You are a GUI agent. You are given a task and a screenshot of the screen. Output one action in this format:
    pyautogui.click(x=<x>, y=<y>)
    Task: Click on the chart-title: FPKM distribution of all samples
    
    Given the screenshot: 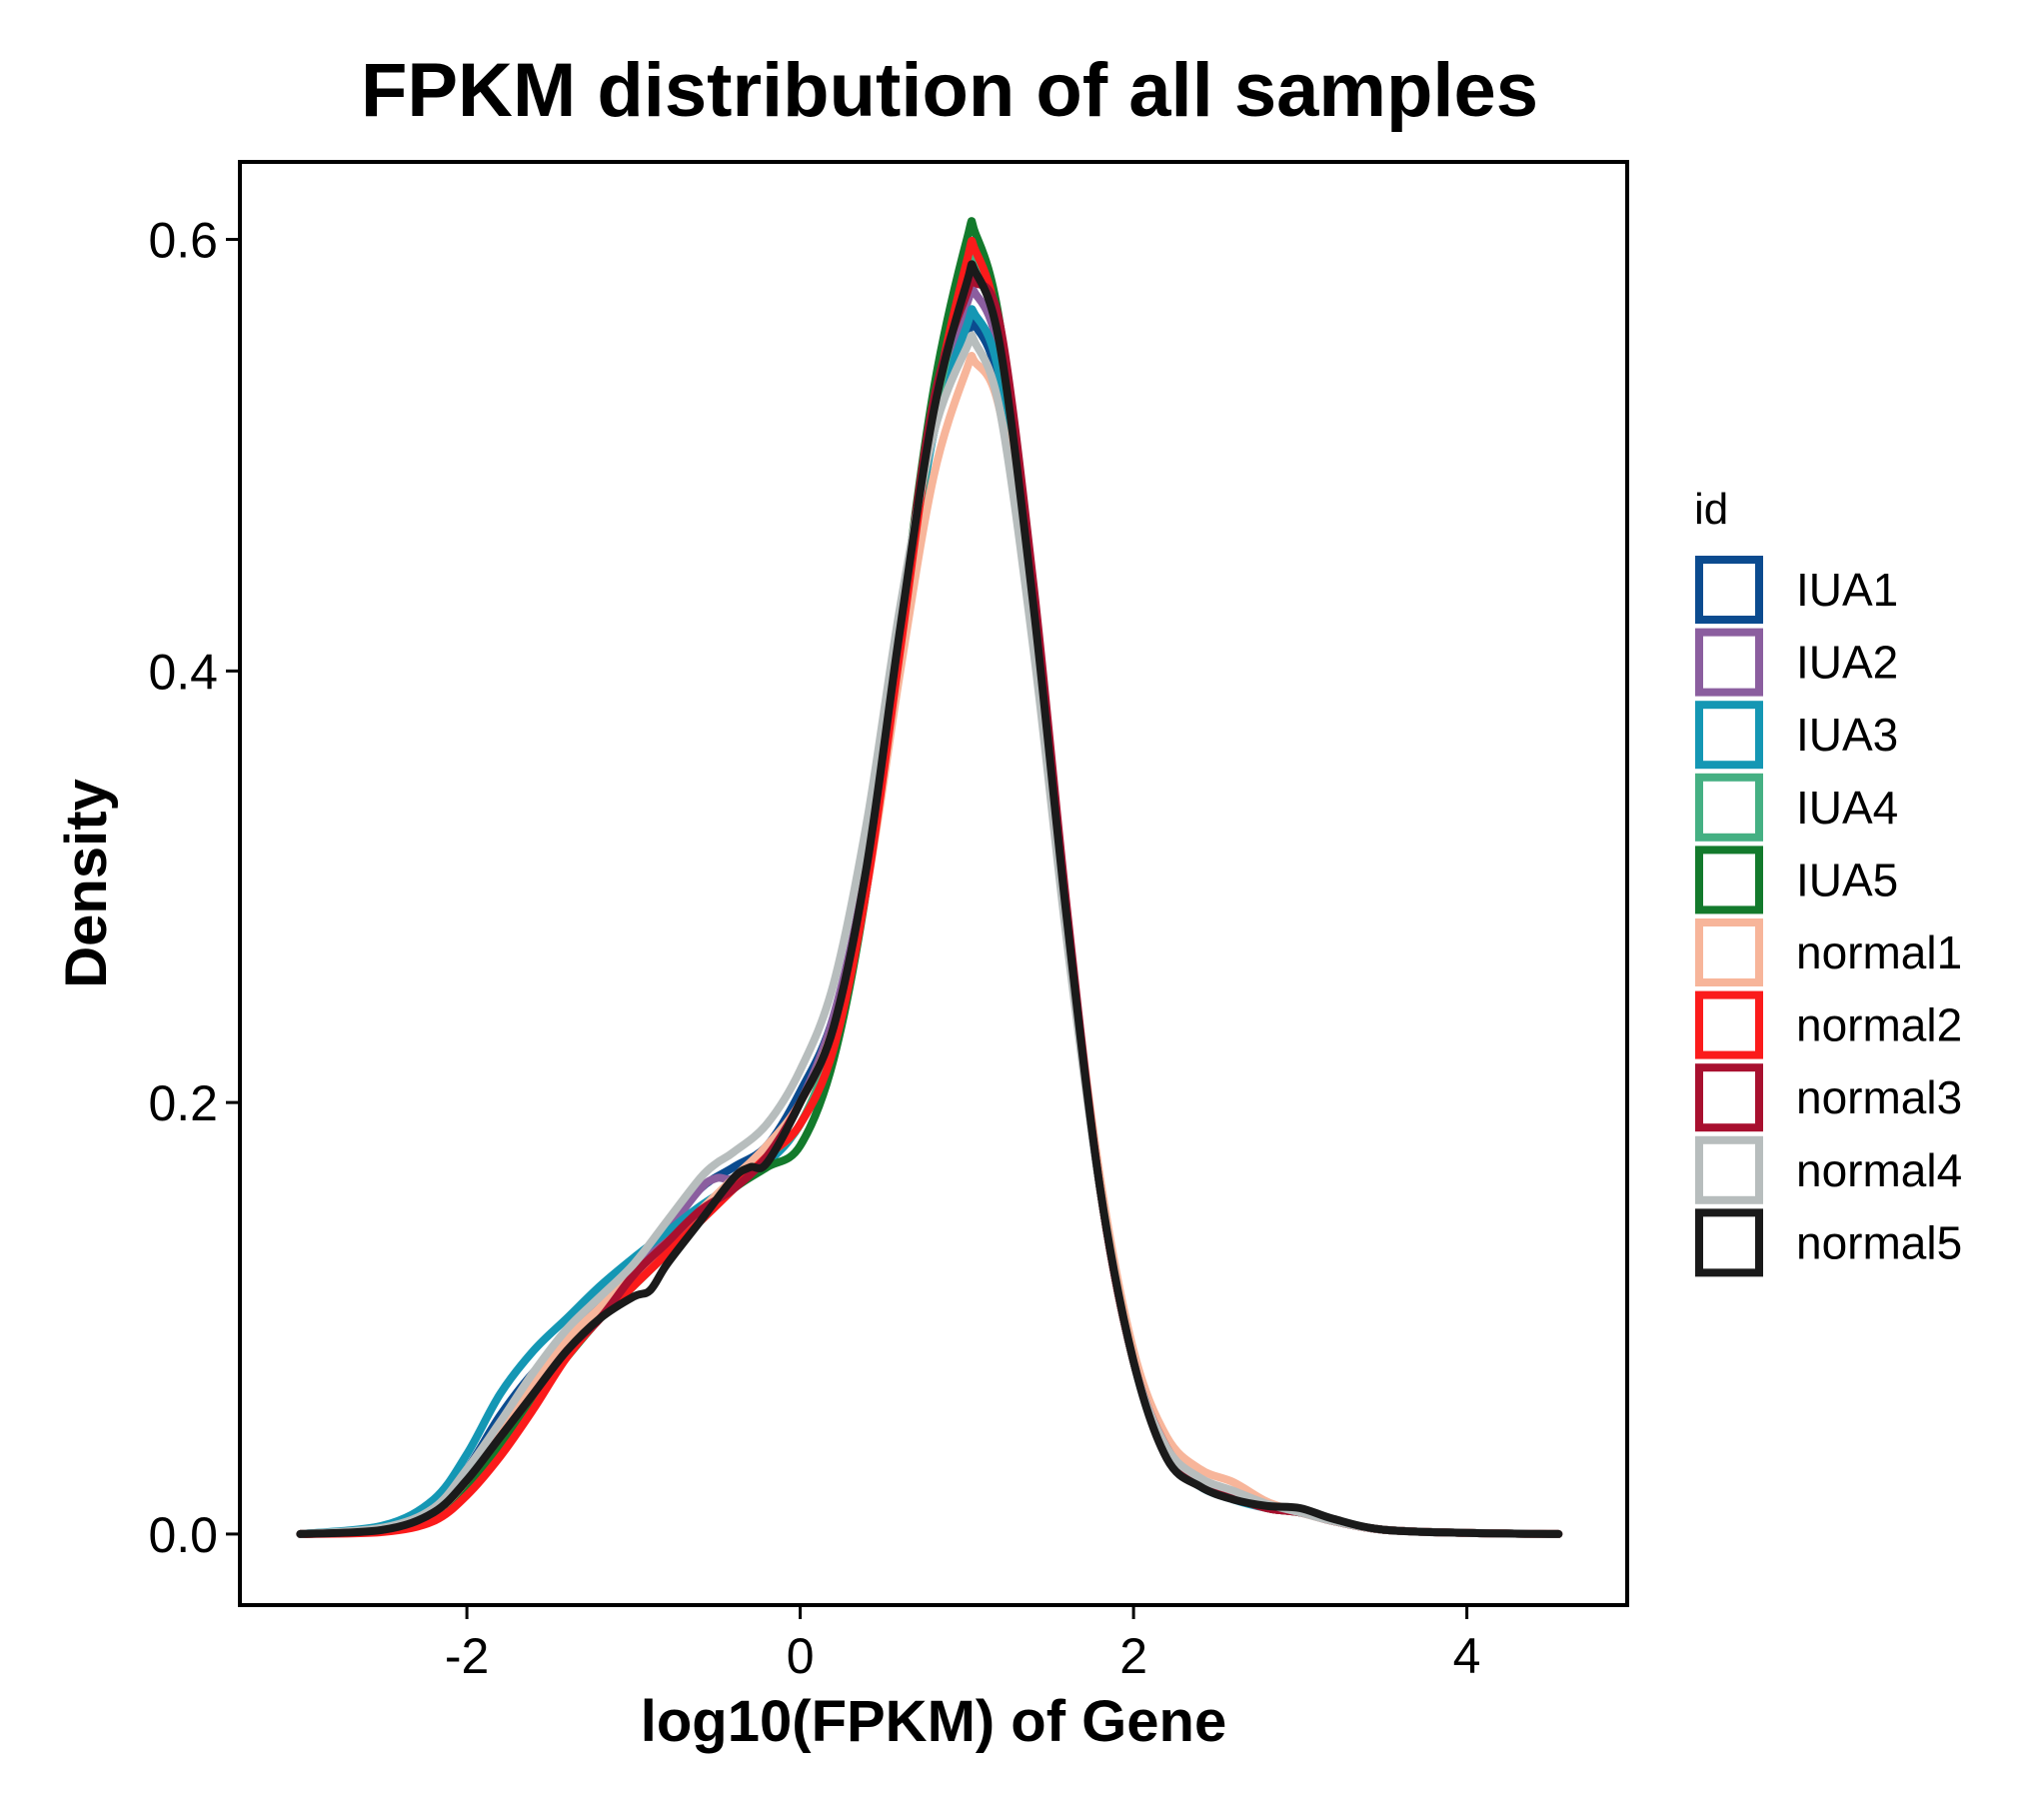 What is the action you would take?
    pyautogui.click(x=949, y=91)
    